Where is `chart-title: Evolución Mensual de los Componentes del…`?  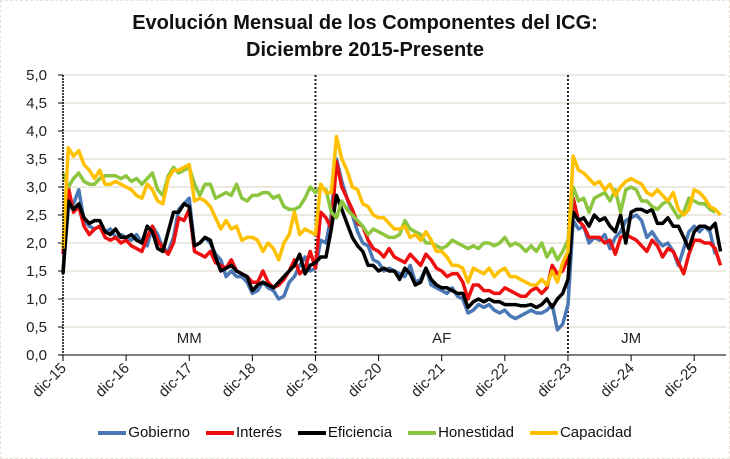 chart-title: Evolución Mensual de los Componentes del… is located at coordinates (365, 37).